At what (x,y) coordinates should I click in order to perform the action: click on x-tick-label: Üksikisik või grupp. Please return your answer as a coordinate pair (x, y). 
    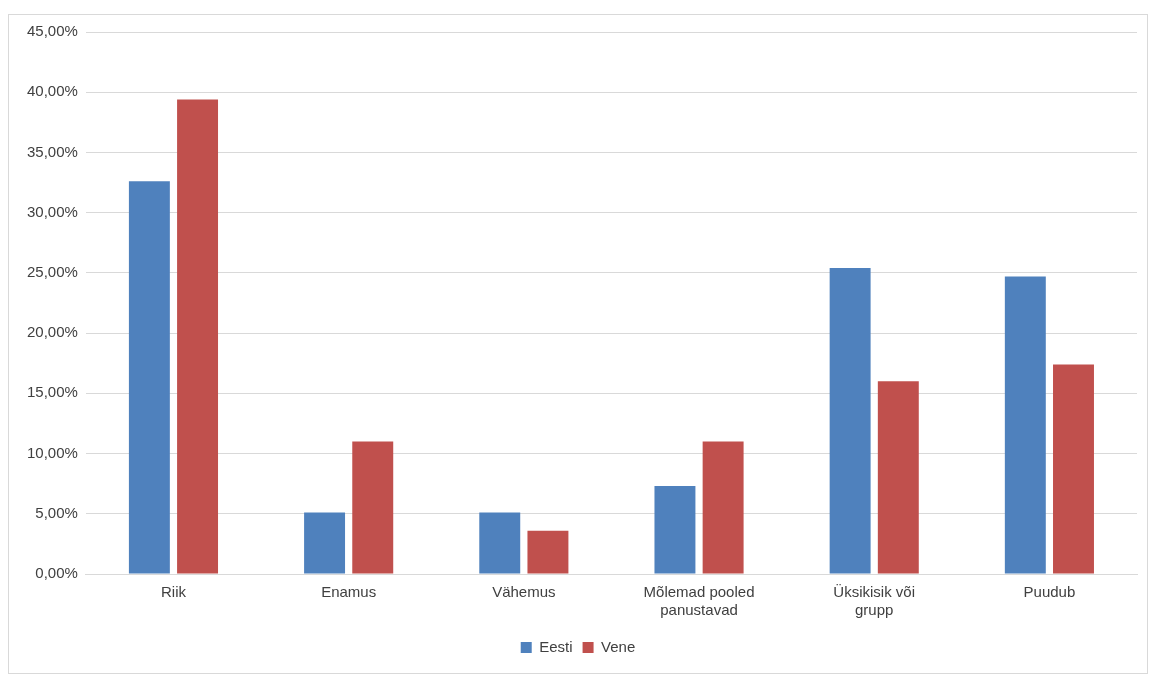
    Looking at the image, I should click on (874, 601).